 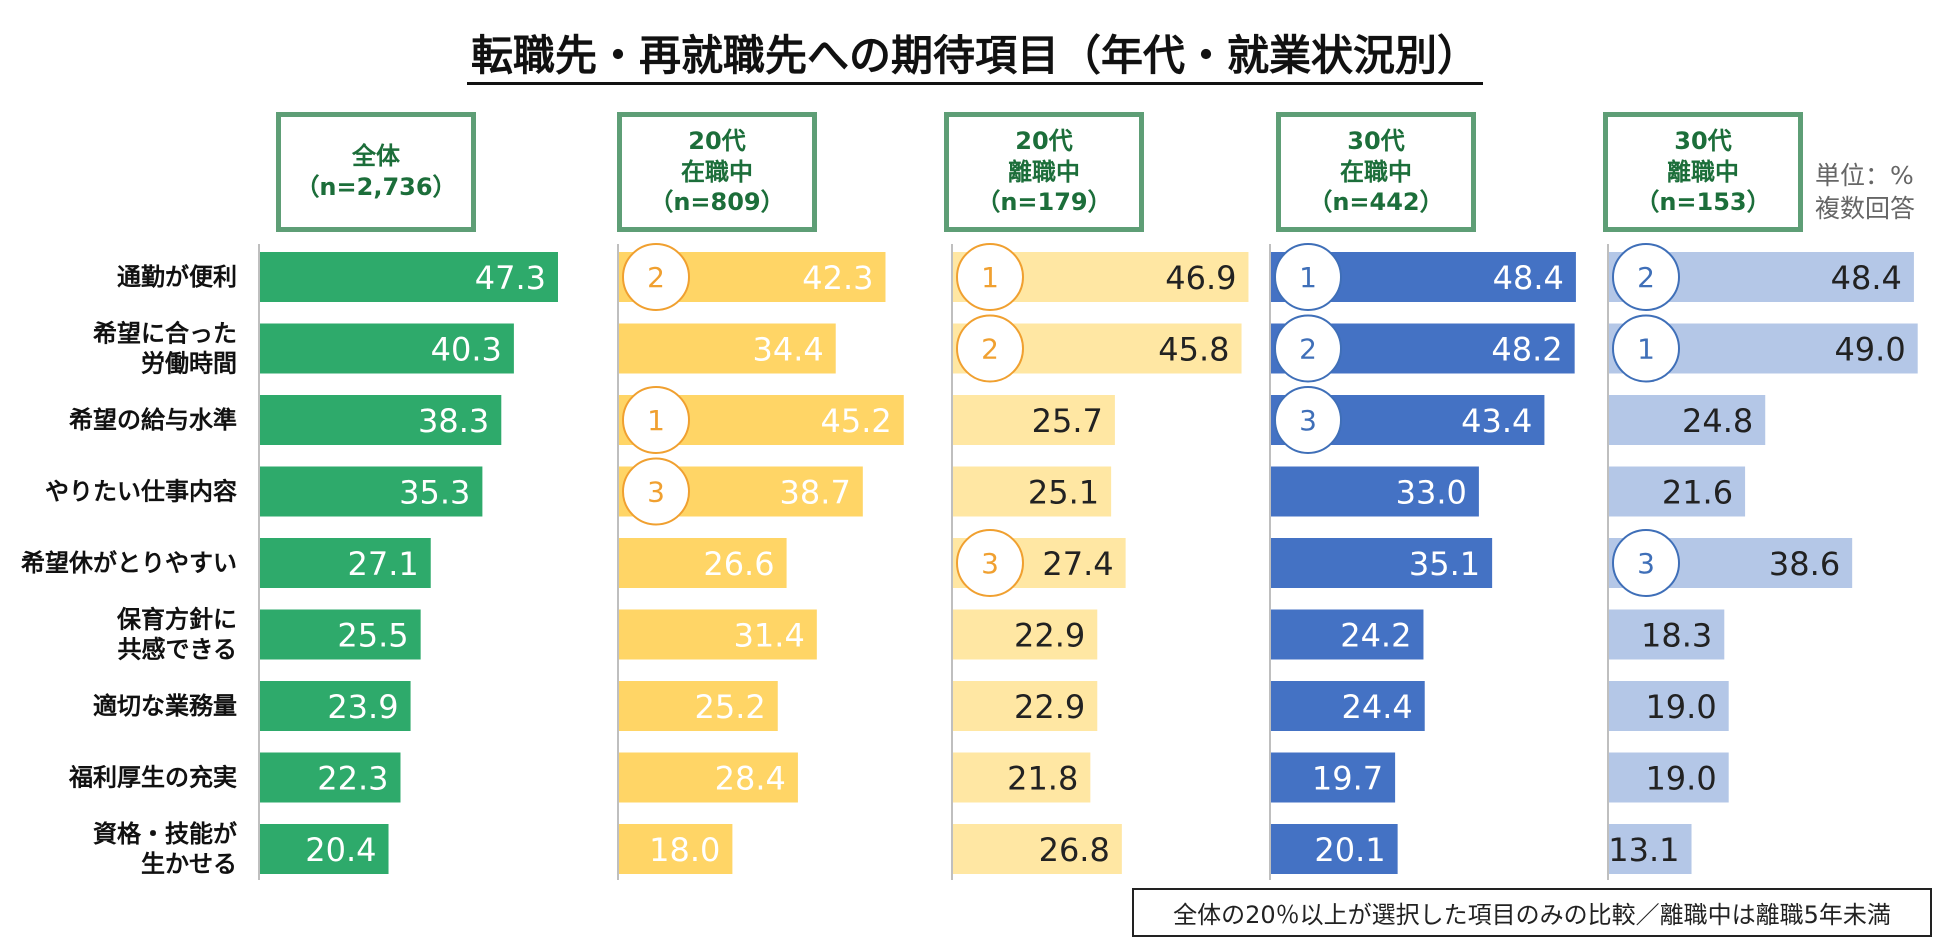 I want to click on chart-title: 転職先・再就職先への期待項目（年代・就業状況別）, so click(x=975, y=53).